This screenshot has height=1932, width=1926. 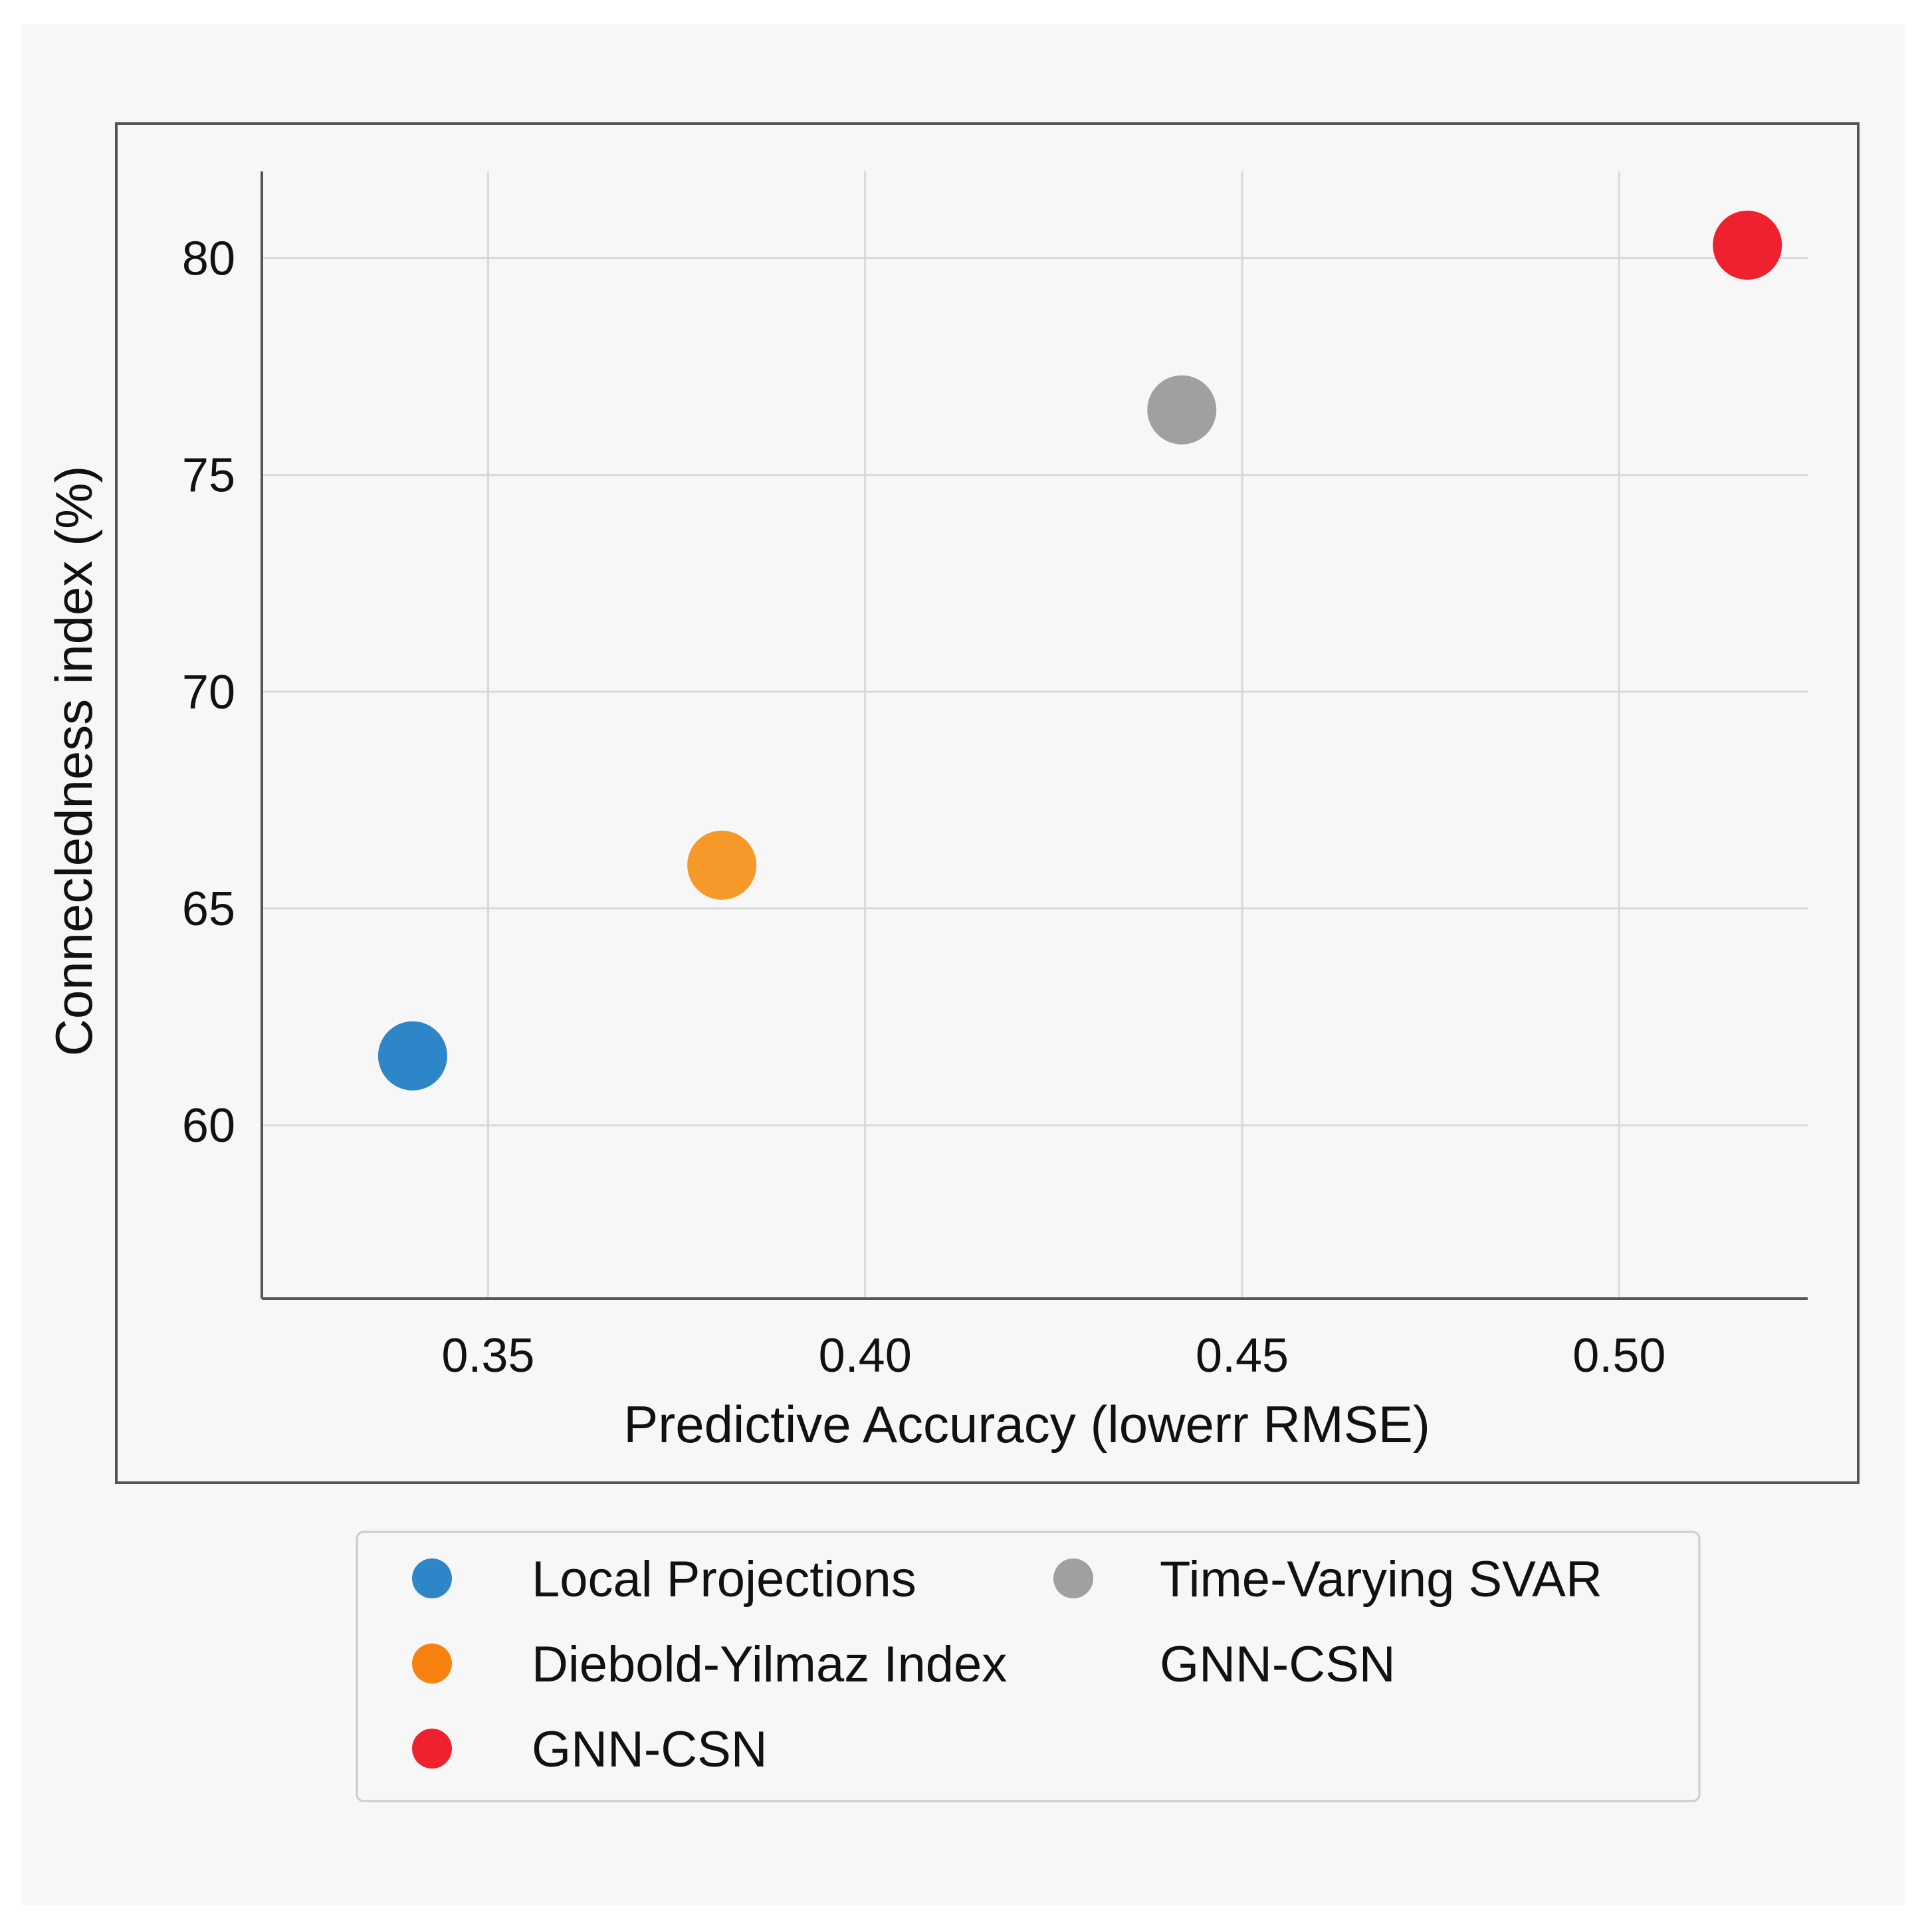 What do you see at coordinates (770, 1664) in the screenshot?
I see `legend-label: Diebold-Yilmaz Index` at bounding box center [770, 1664].